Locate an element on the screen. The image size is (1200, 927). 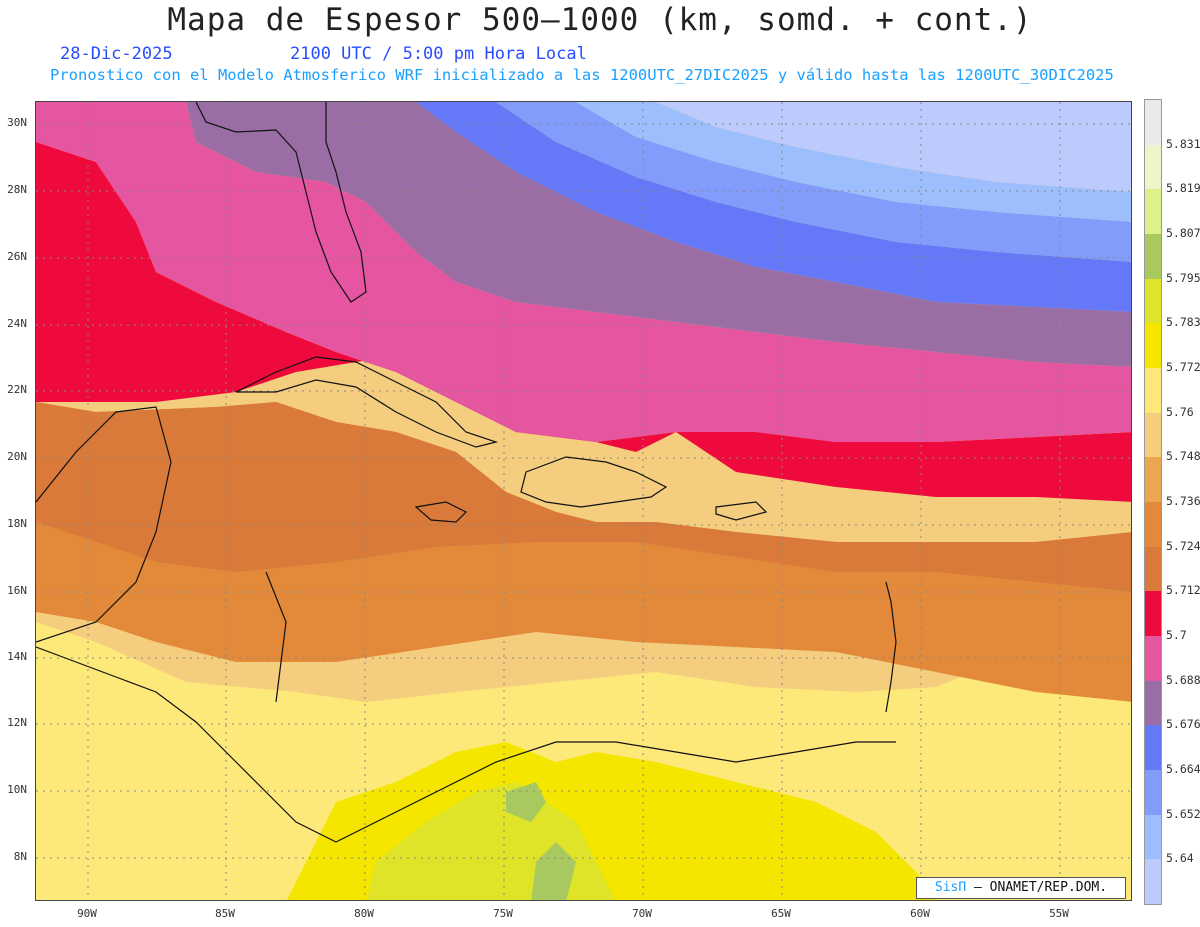
colorbar-label: 5.664 is located at coordinates (1183, 769).